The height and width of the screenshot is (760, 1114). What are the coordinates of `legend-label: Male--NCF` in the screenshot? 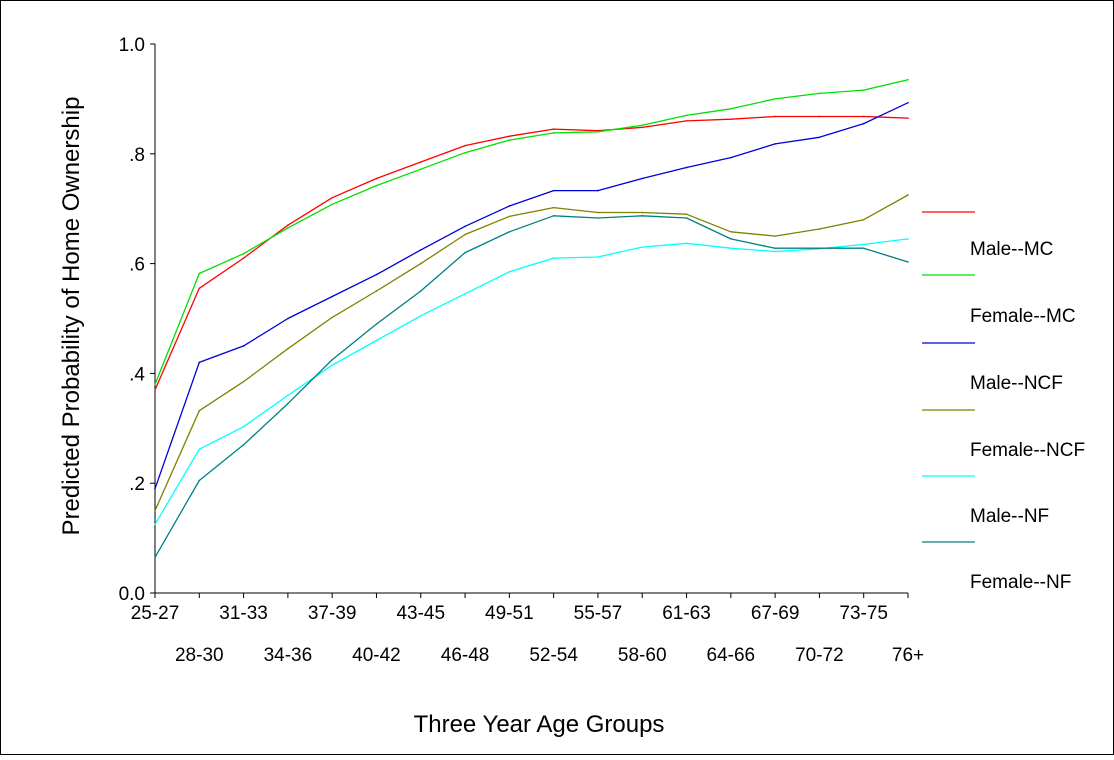 It's located at (1016, 383).